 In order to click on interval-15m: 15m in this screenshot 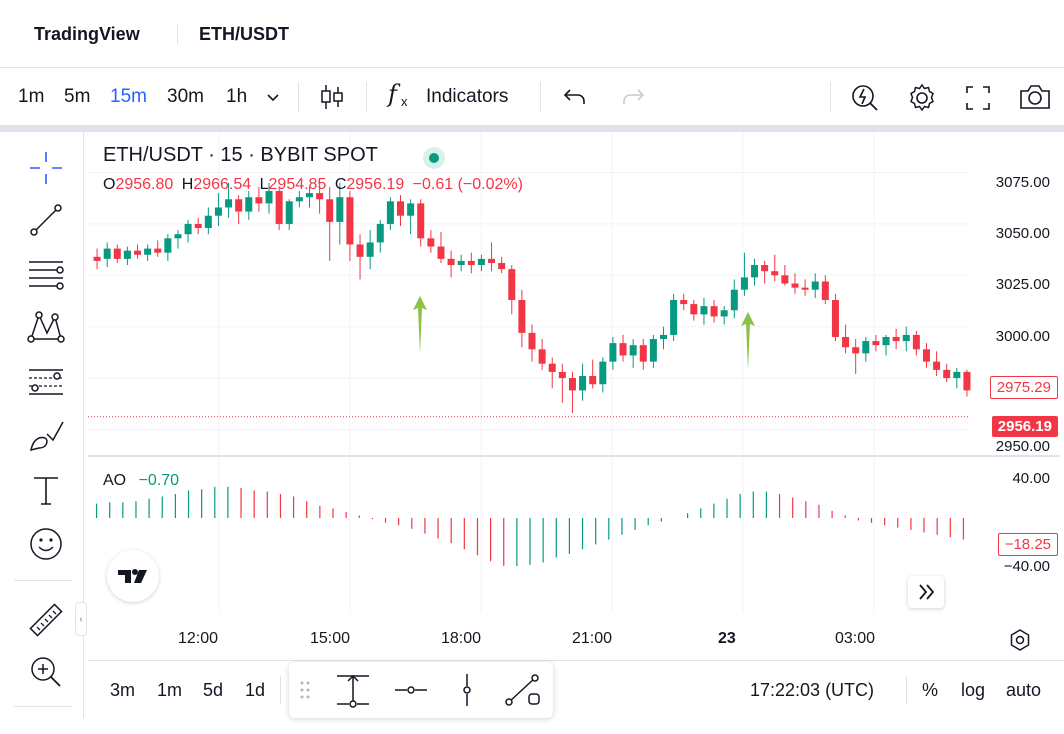, I will do `click(128, 96)`.